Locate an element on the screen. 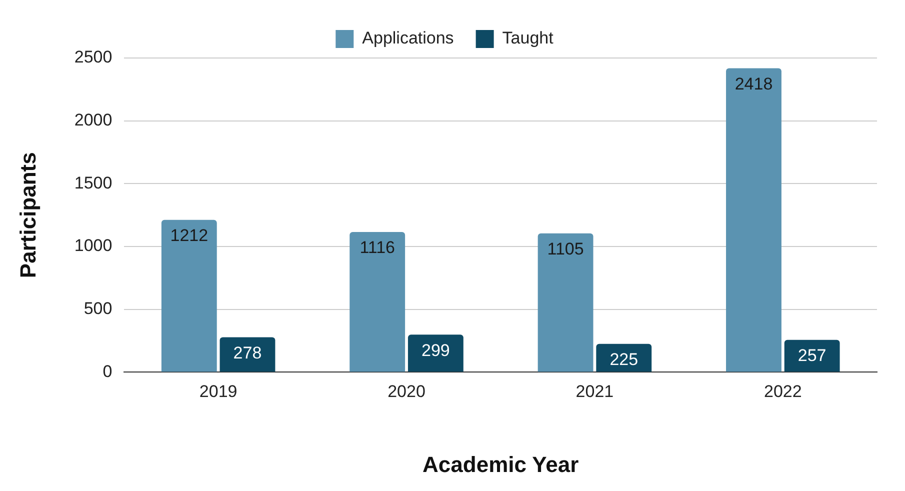 This screenshot has height=491, width=905. x-tick-label: 2021 is located at coordinates (595, 392).